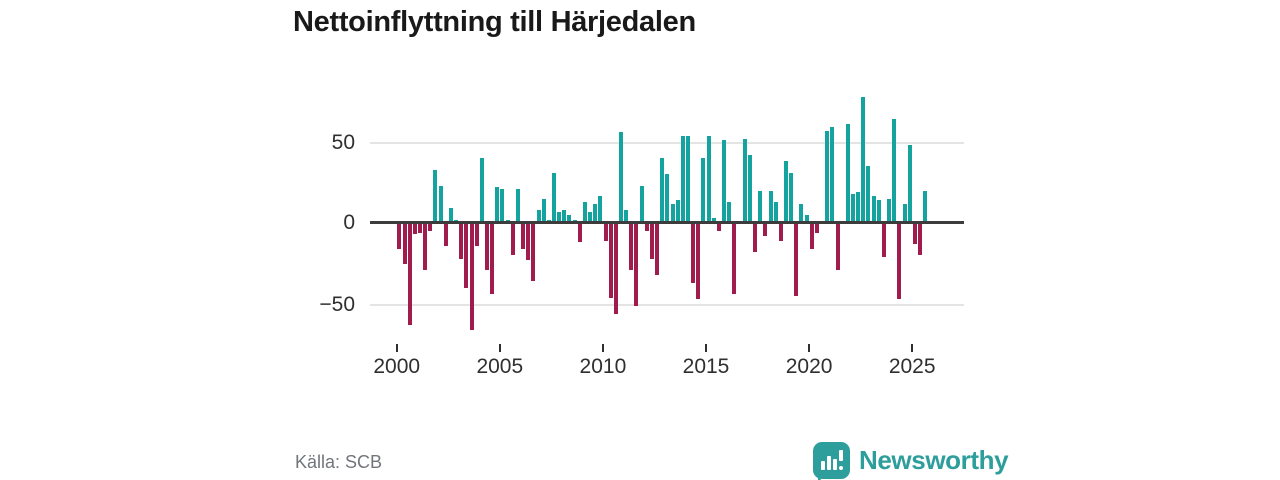  What do you see at coordinates (912, 366) in the screenshot?
I see `x-axis-tick-label: 2025` at bounding box center [912, 366].